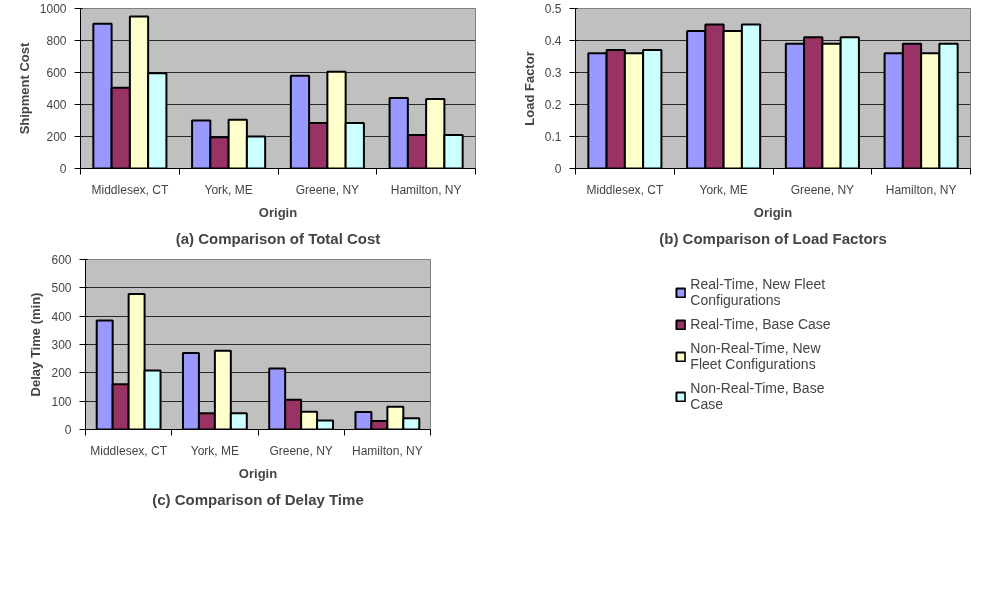 Image resolution: width=1005 pixels, height=611 pixels. I want to click on y-tick-label: 0.1, so click(553, 137).